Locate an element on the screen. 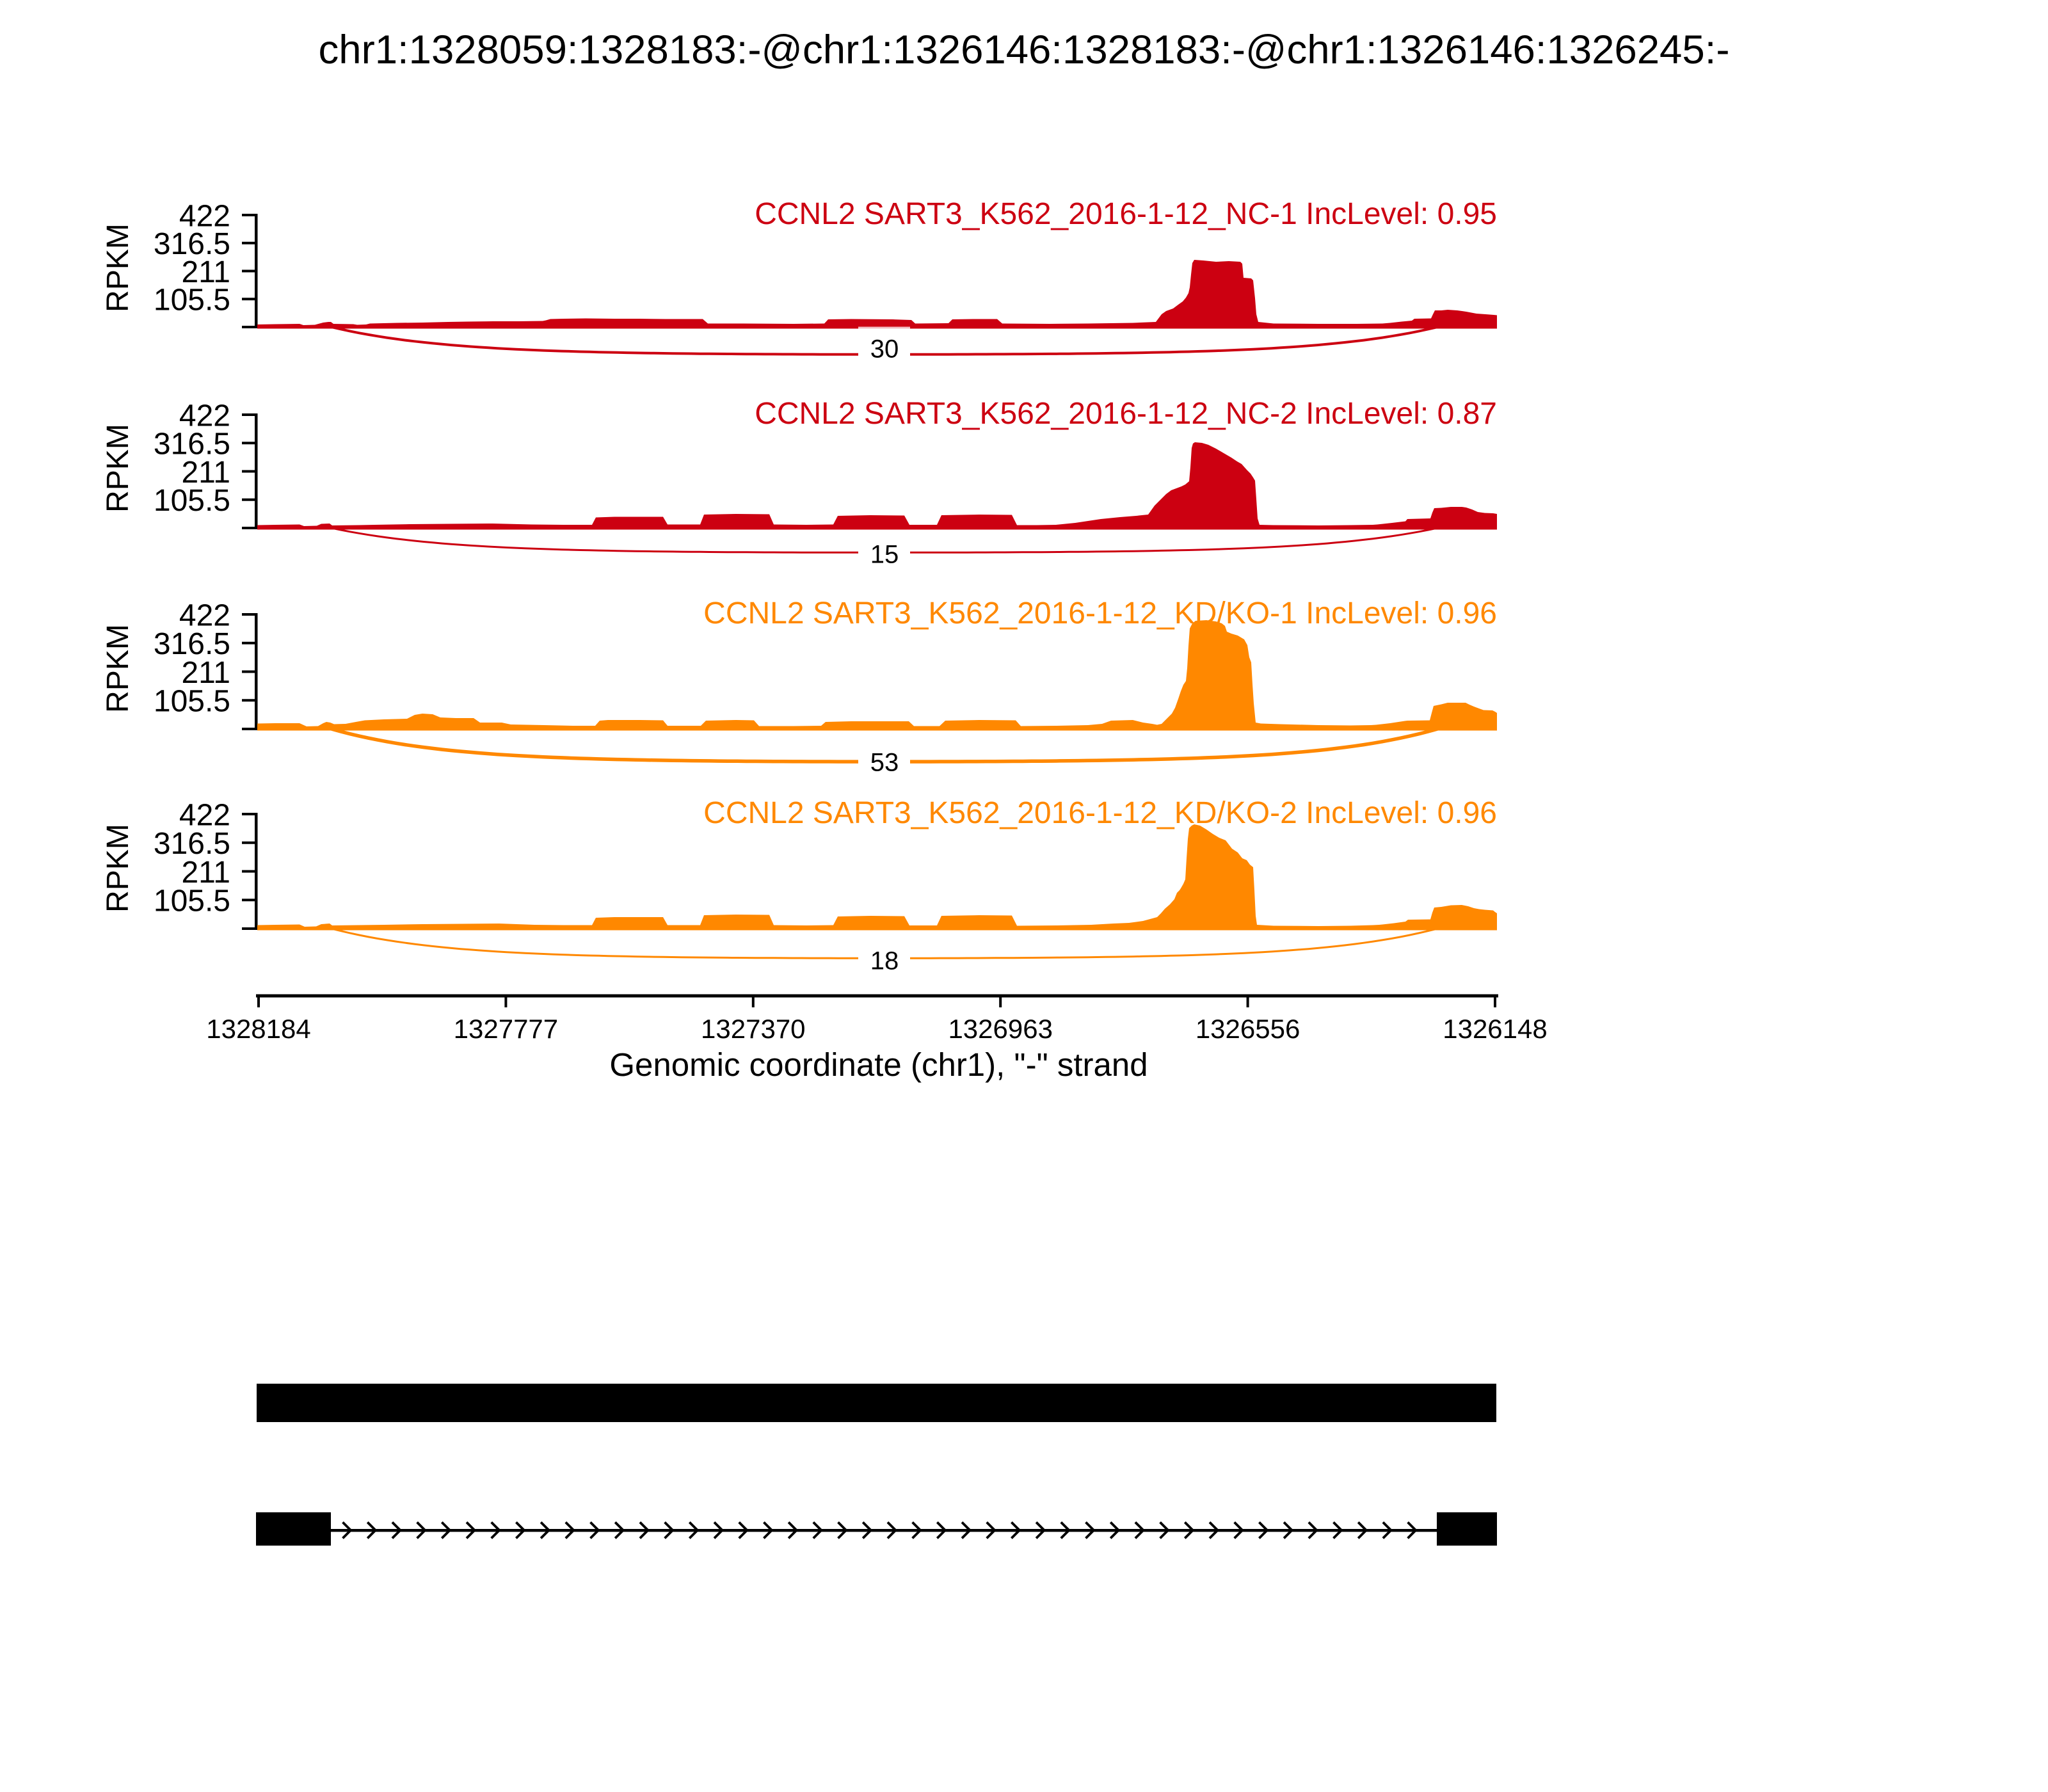 Image resolution: width=2048 pixels, height=1792 pixels. svg-text: 1326556 is located at coordinates (1248, 1029).